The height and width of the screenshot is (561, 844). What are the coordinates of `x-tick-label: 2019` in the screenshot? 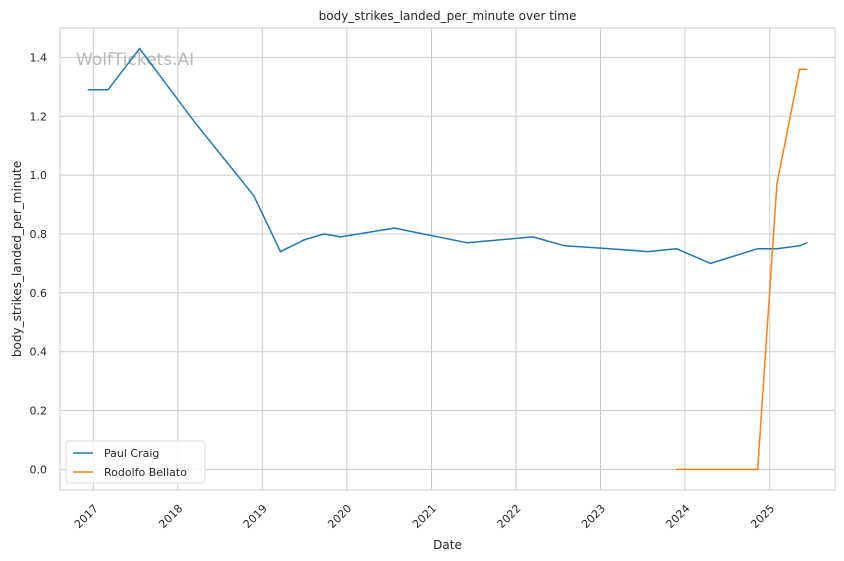 It's located at (255, 516).